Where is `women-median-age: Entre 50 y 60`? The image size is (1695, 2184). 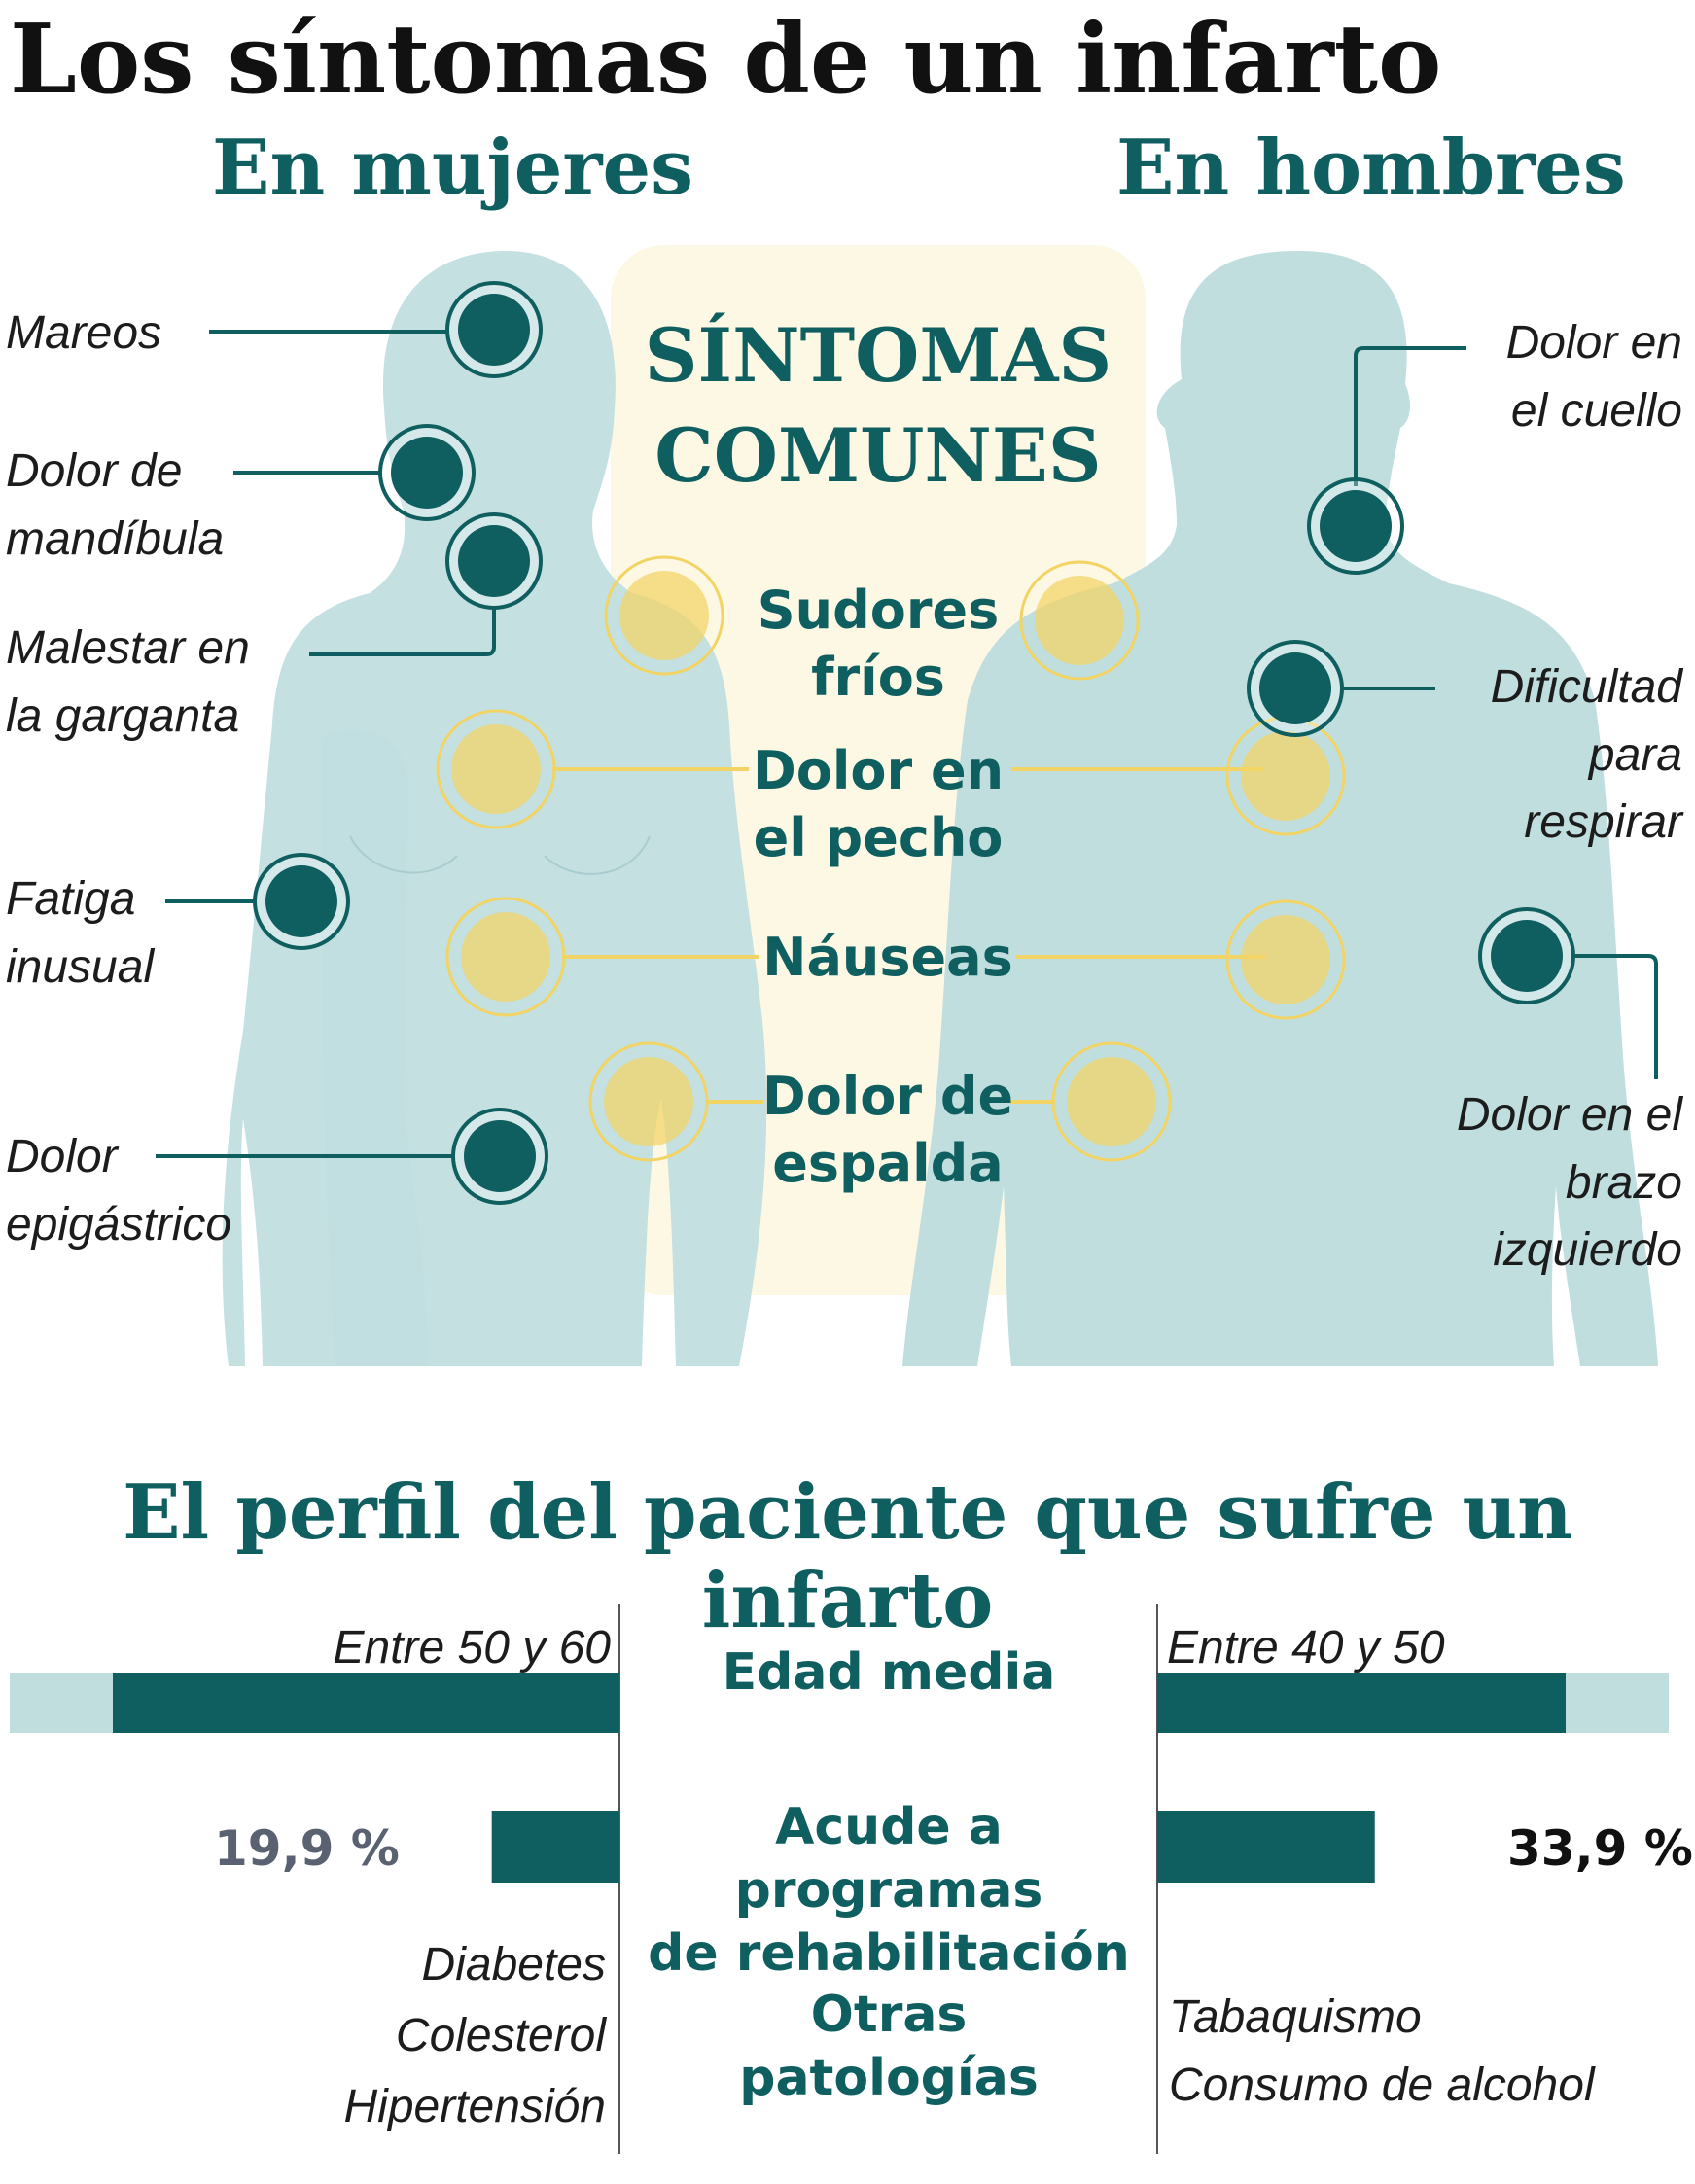
women-median-age: Entre 50 y 60 is located at coordinates (472, 1647).